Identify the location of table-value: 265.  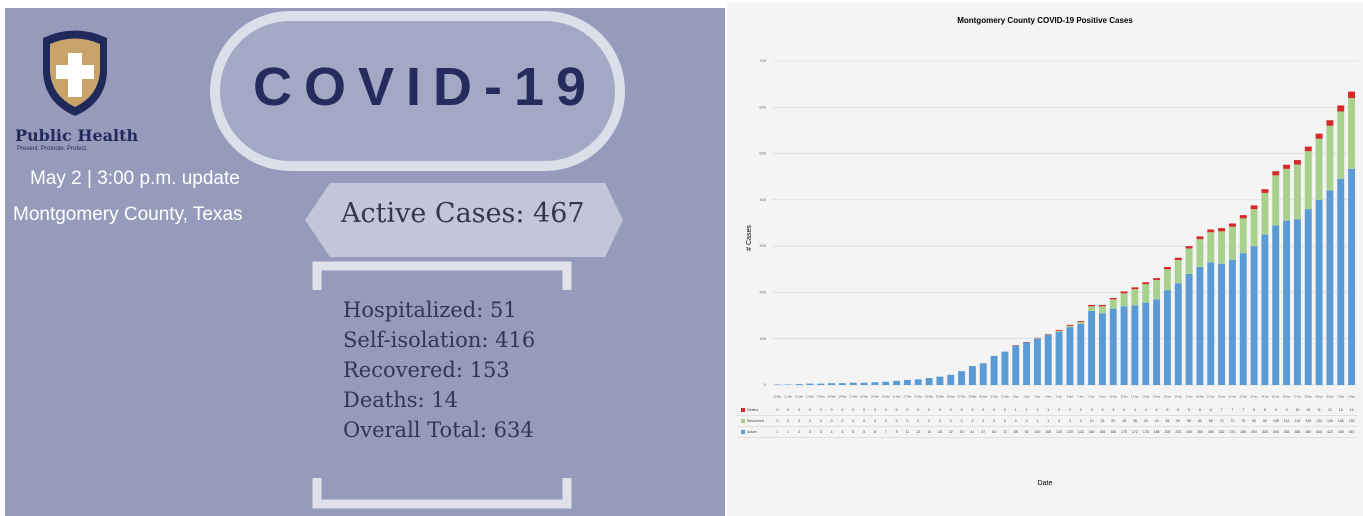
(1211, 432).